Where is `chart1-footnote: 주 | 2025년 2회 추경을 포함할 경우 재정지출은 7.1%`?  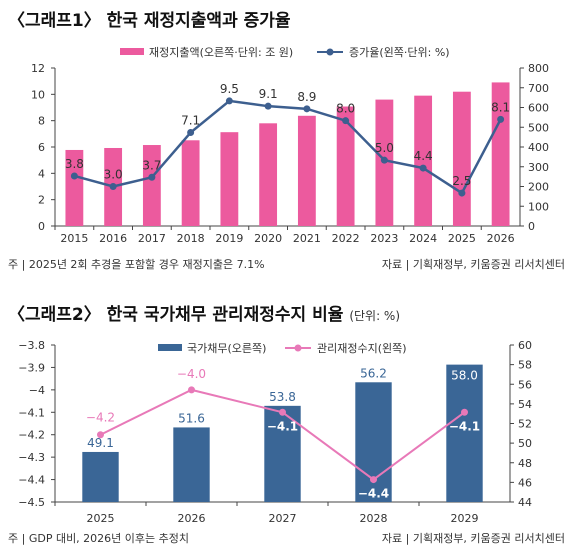
chart1-footnote: 주 | 2025년 2회 추경을 포함할 경우 재정지출은 7.1% is located at coordinates (136, 264).